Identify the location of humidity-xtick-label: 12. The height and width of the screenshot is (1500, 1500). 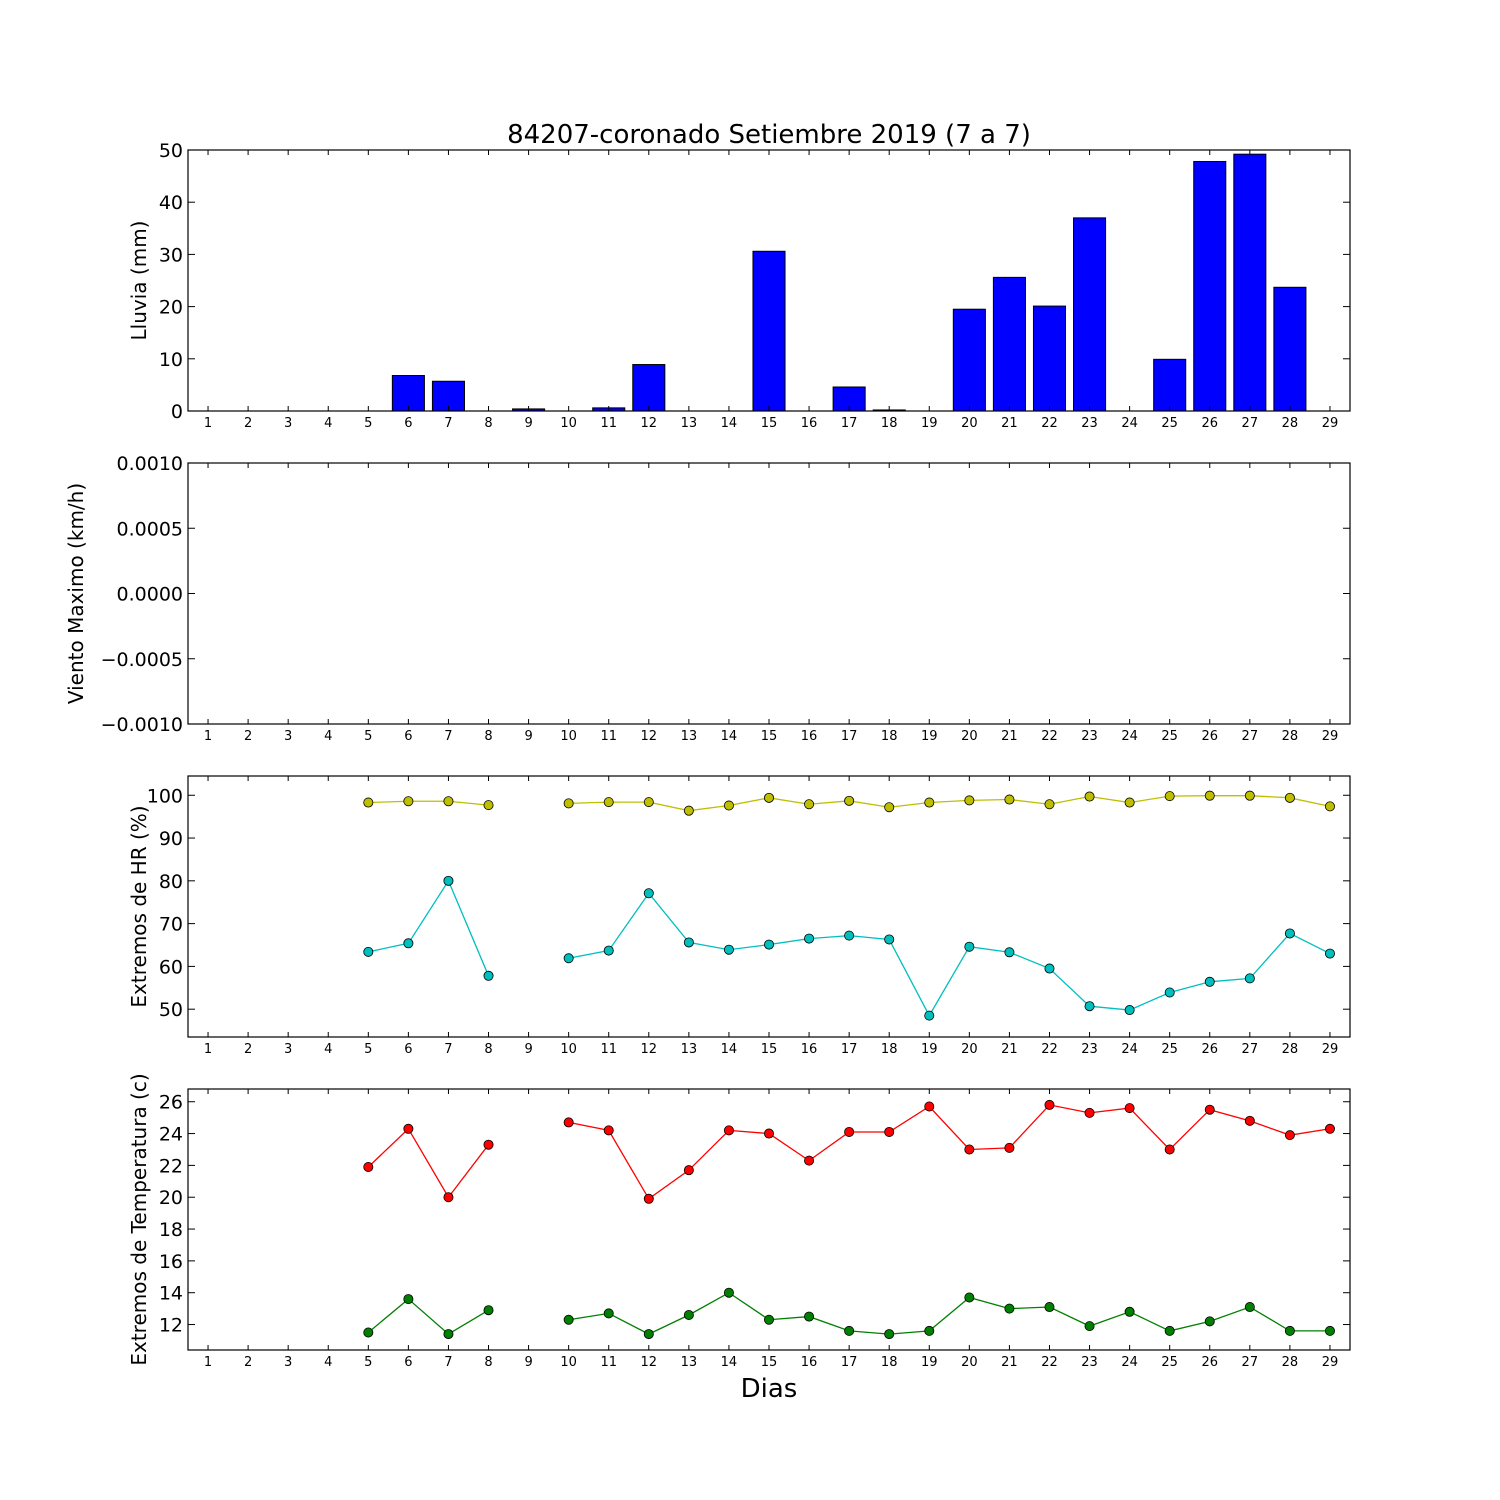
(649, 1049).